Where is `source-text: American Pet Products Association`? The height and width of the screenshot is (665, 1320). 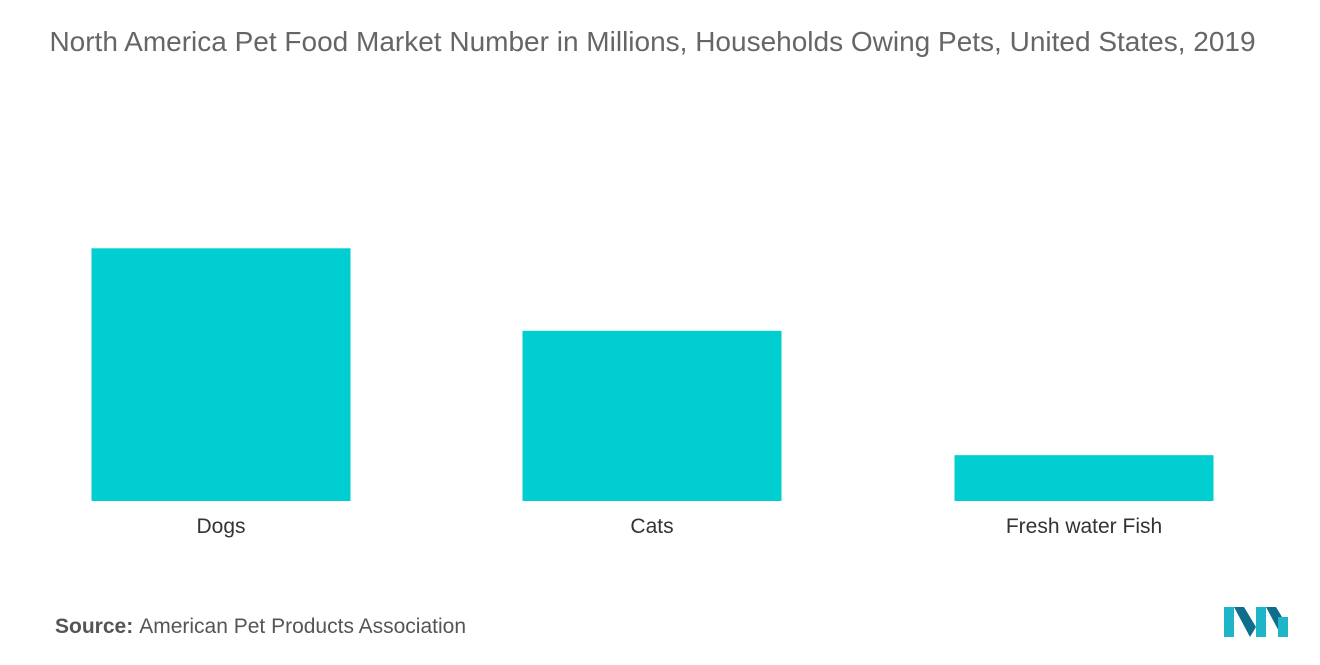
source-text: American Pet Products Association is located at coordinates (303, 626).